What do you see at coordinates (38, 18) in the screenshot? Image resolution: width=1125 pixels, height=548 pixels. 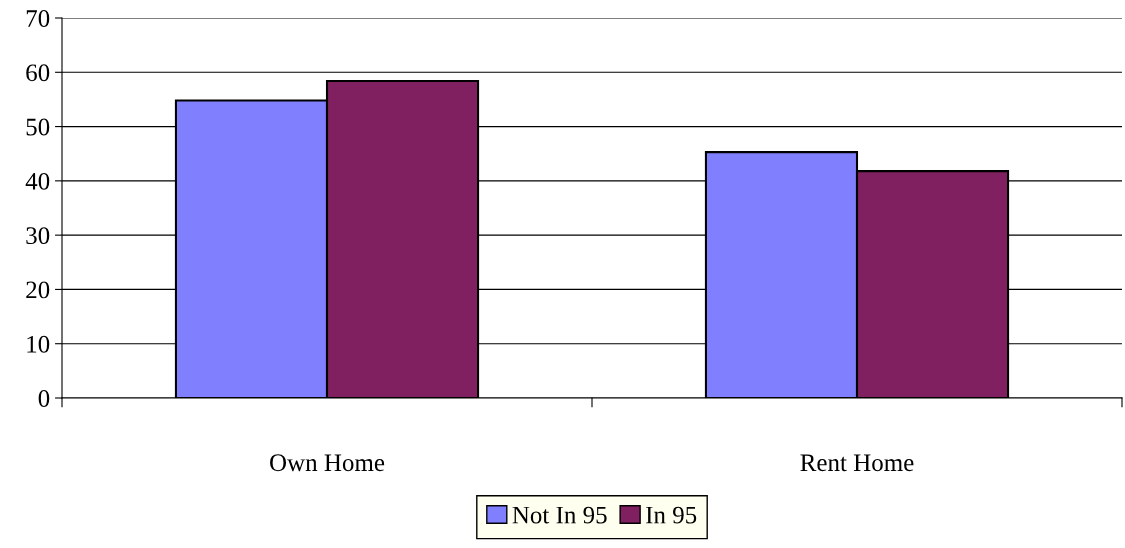 I see `y-tick-label: 70` at bounding box center [38, 18].